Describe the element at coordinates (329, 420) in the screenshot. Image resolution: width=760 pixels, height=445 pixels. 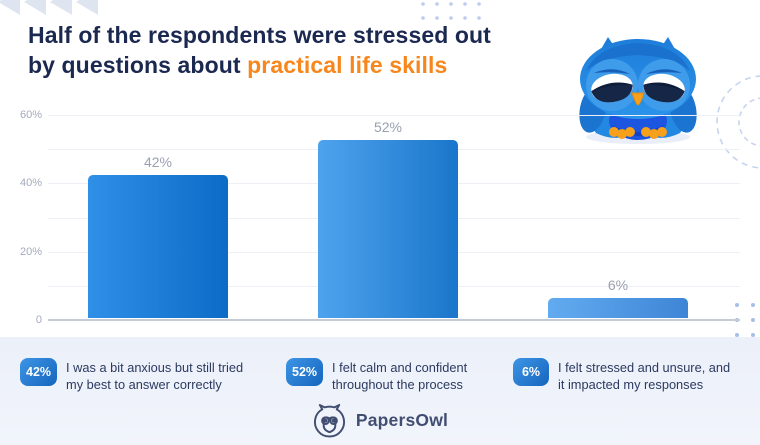
I see `papersowl-logo-icon` at that location.